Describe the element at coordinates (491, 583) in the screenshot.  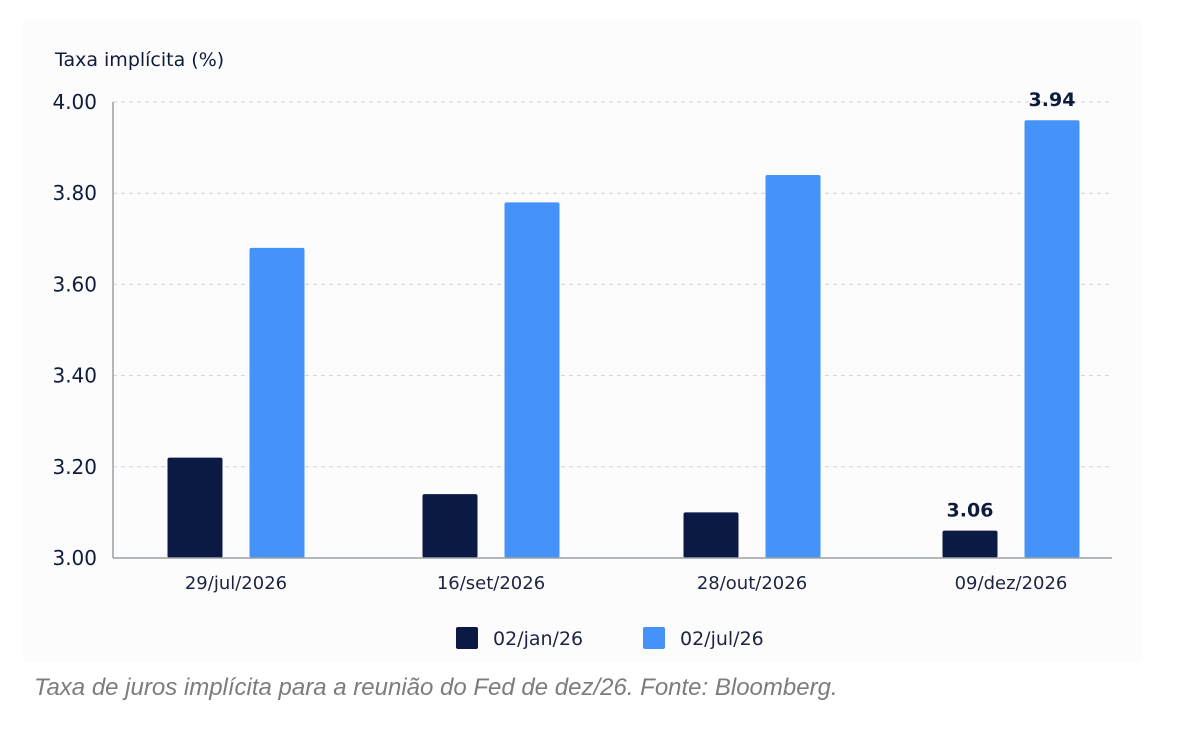
I see `x-tick-label: 16/set/2026` at that location.